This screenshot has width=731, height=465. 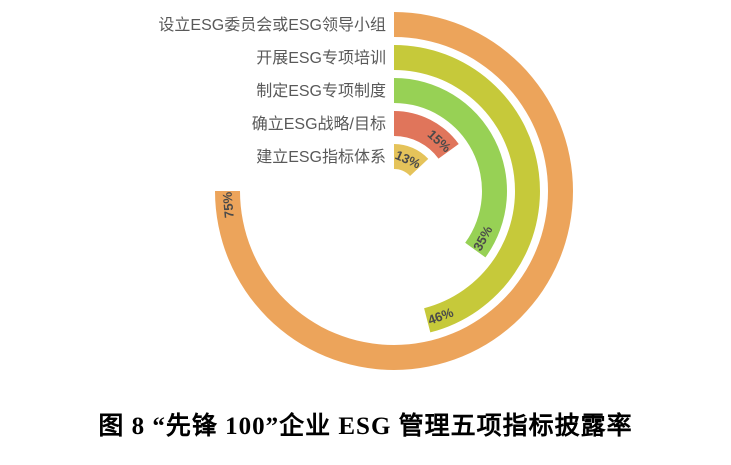 I want to click on value-label: 75%, so click(x=228, y=205).